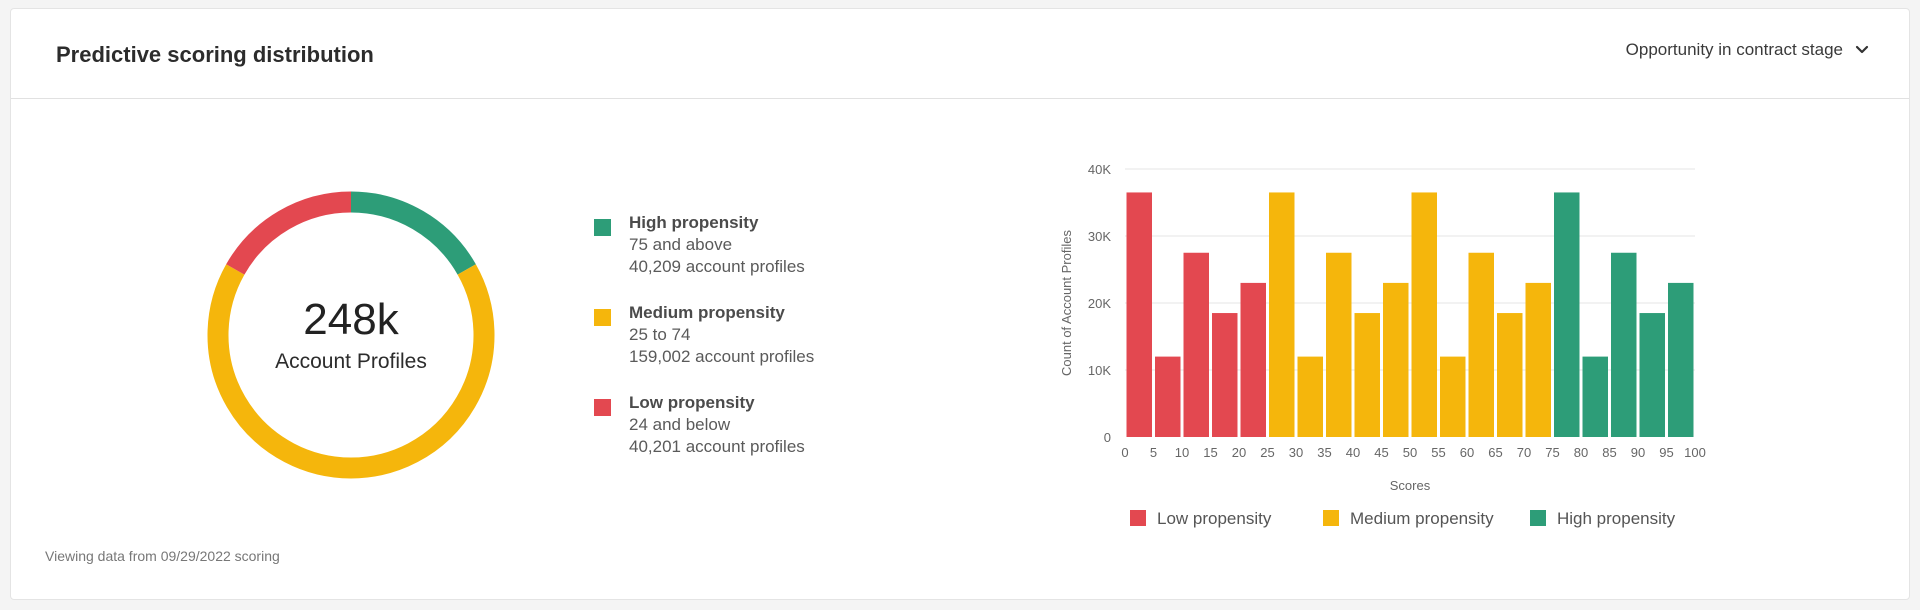 This screenshot has height=610, width=1920. What do you see at coordinates (707, 312) in the screenshot?
I see `legend-name: Medium propensity` at bounding box center [707, 312].